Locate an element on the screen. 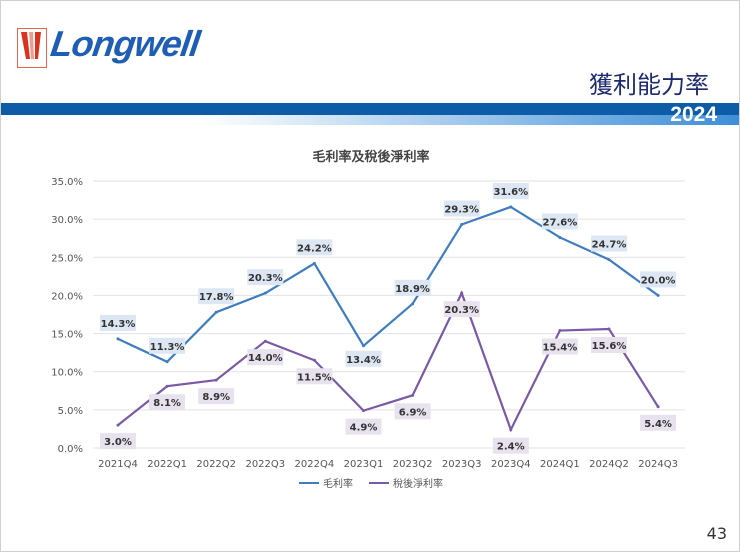  data-label: 24.2% is located at coordinates (314, 248).